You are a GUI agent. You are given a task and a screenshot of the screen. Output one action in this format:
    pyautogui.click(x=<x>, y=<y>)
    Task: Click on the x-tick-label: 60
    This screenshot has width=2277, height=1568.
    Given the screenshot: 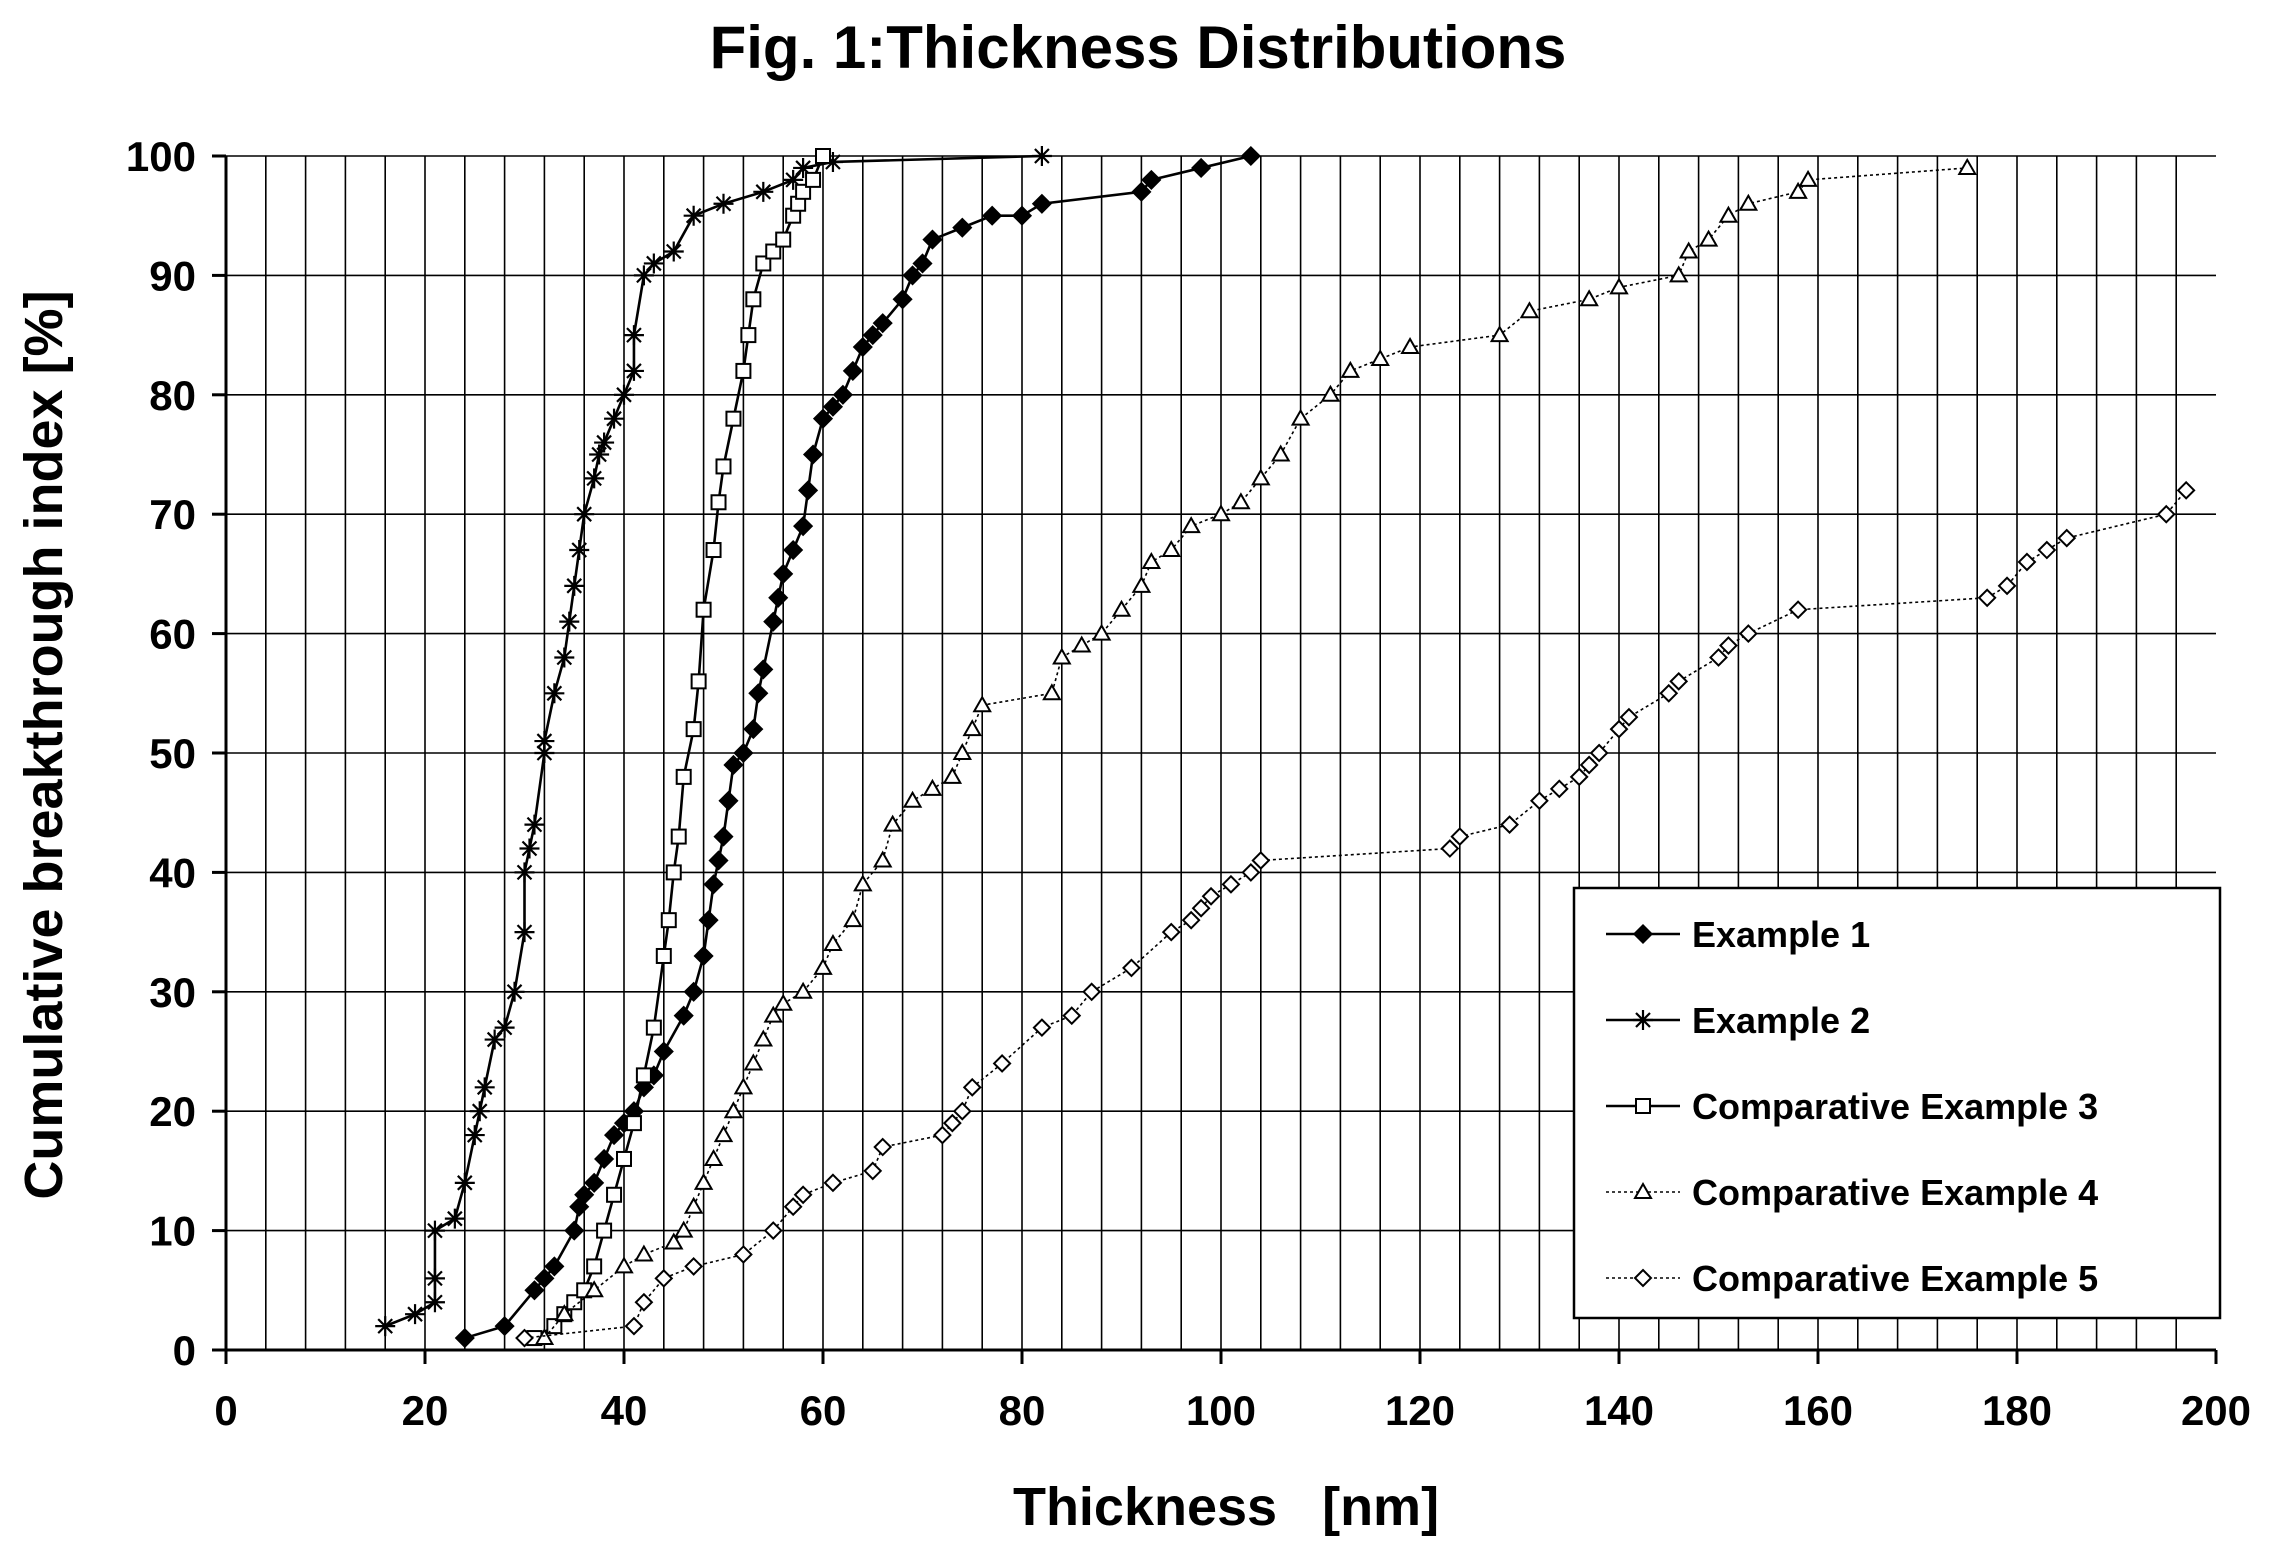 What is the action you would take?
    pyautogui.click(x=823, y=1410)
    